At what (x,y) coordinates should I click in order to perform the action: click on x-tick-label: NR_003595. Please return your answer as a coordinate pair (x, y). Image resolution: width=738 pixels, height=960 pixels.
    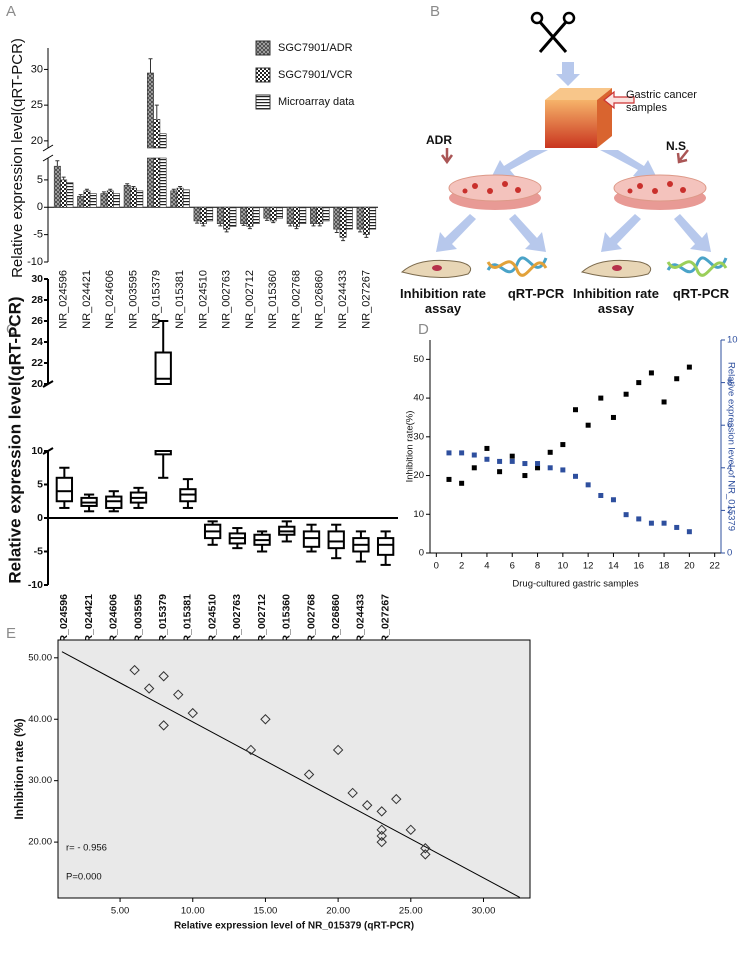
    Looking at the image, I should click on (138, 622).